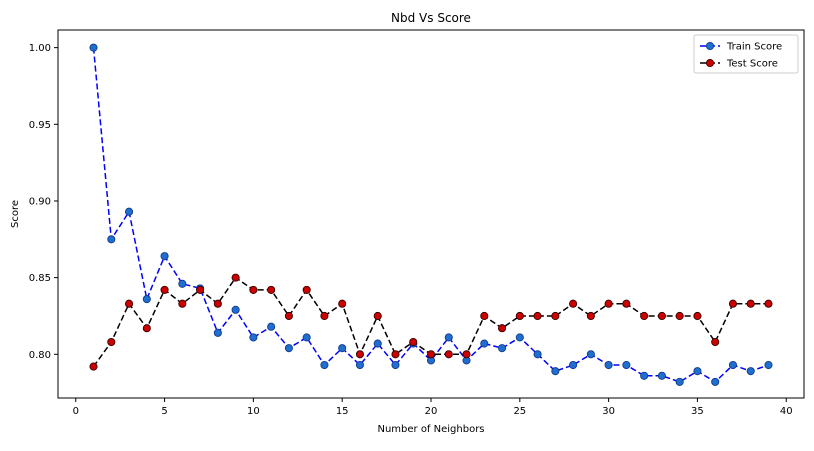 This screenshot has width=814, height=451. What do you see at coordinates (40, 278) in the screenshot?
I see `y-tick-label: 0.85` at bounding box center [40, 278].